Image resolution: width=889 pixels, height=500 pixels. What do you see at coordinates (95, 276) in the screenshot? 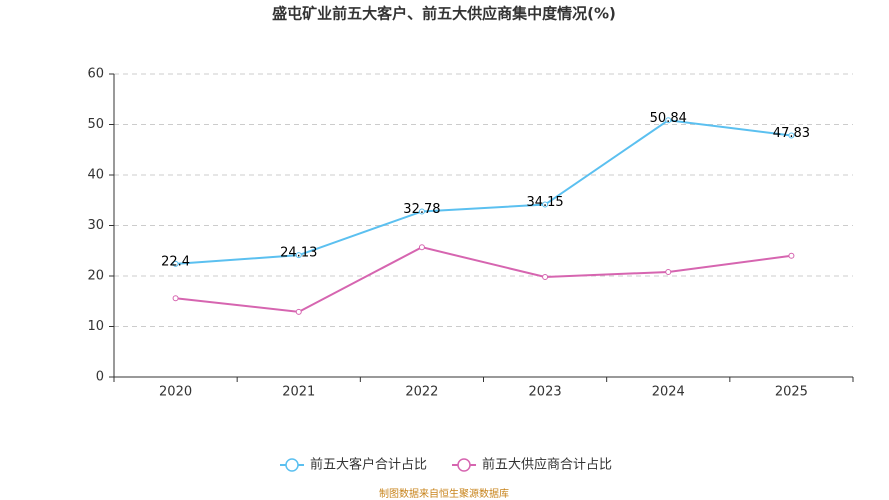
I see `y-tick-label: 20` at bounding box center [95, 276].